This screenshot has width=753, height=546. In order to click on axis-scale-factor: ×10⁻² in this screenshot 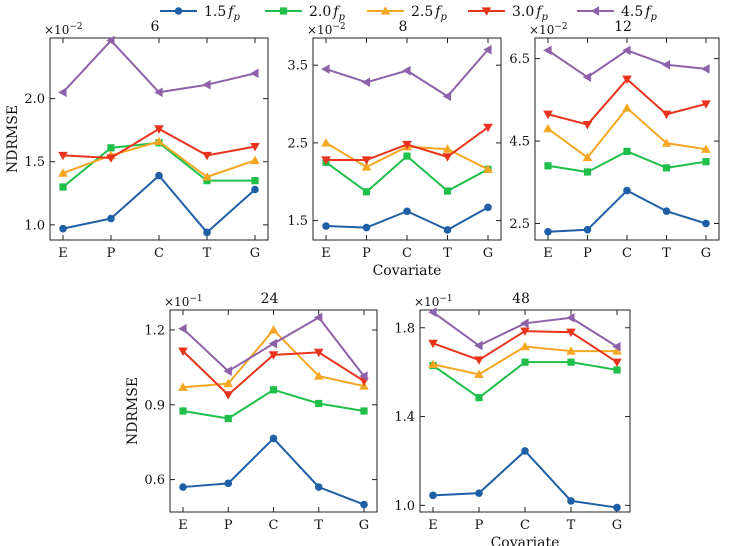, I will do `click(548, 29)`.